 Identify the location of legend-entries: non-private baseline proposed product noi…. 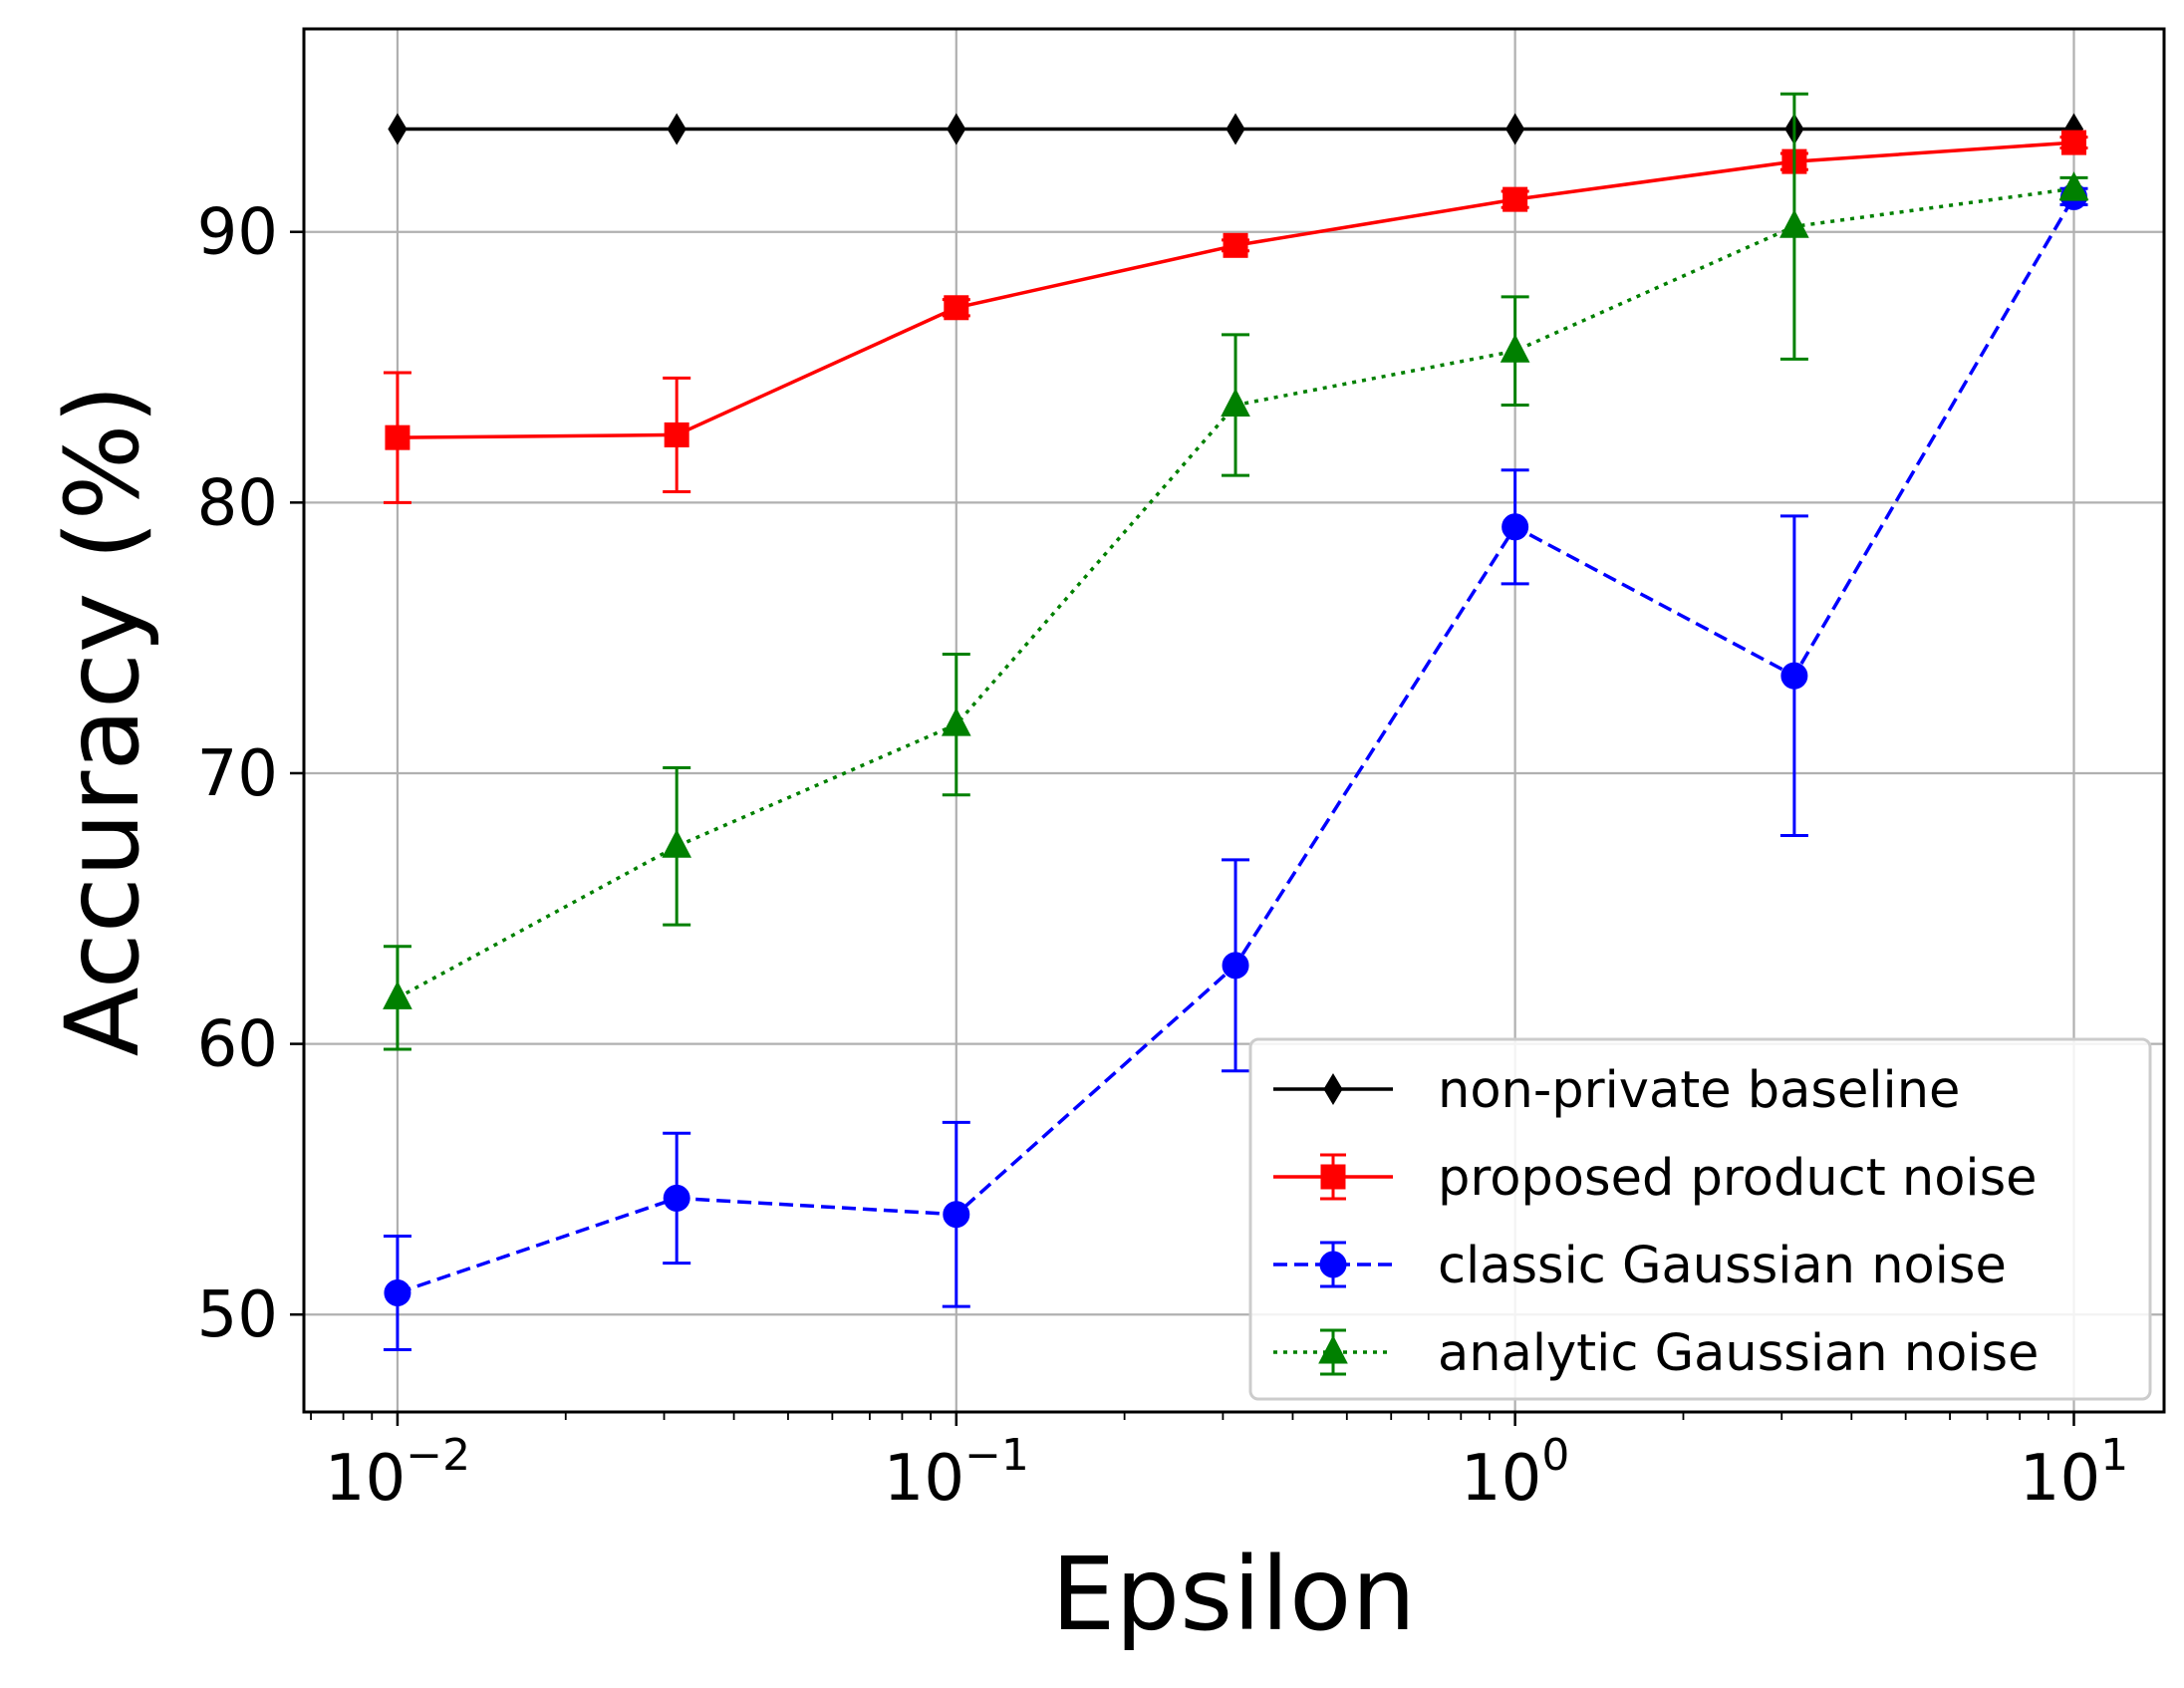
(1656, 1222).